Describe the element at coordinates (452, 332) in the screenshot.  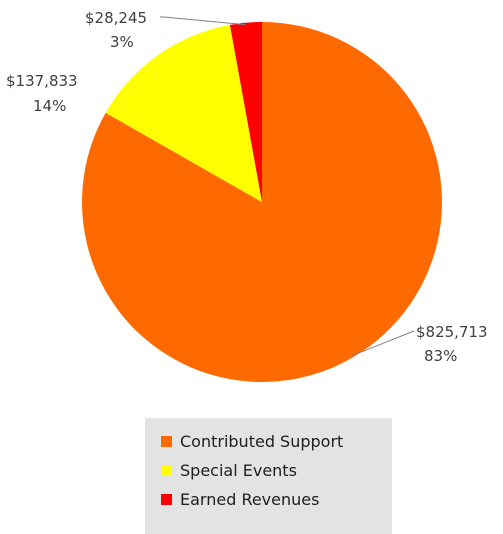
I see `data-label-value: $825,713` at that location.